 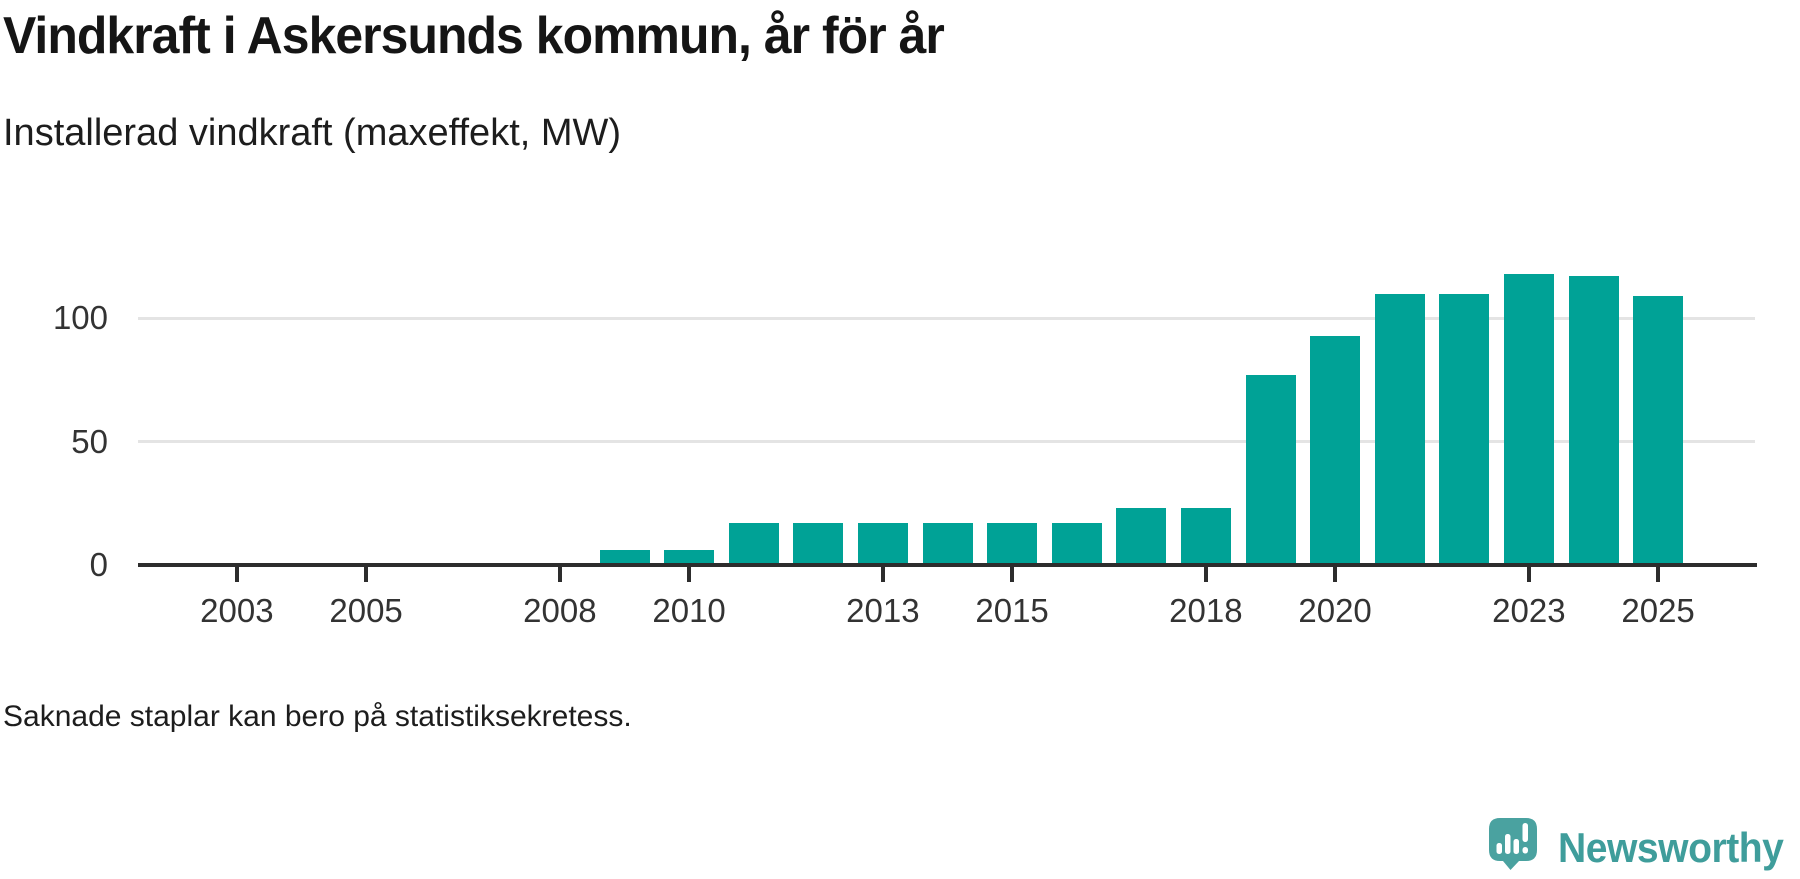 I want to click on bar-2012, so click(x=818, y=544).